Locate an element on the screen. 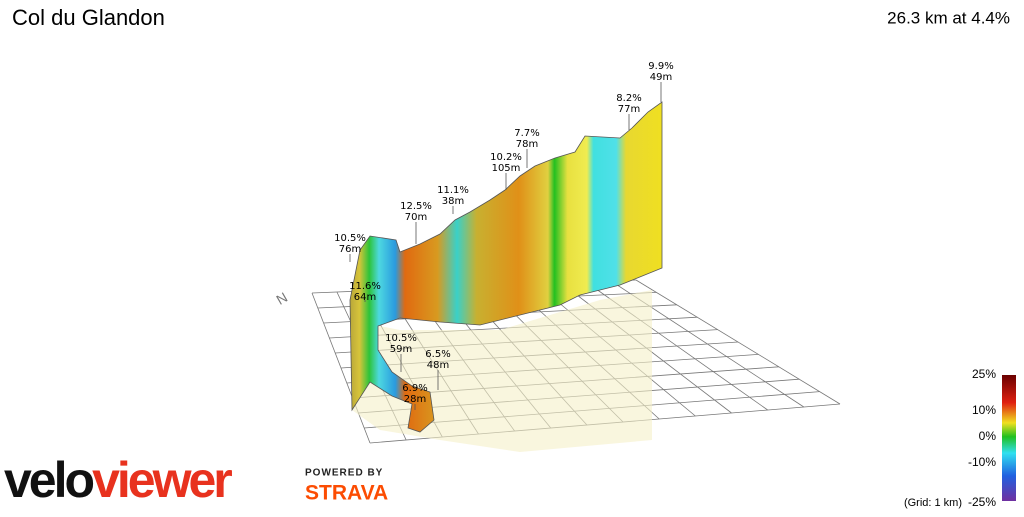  annotation-grade: 10.2% is located at coordinates (506, 157).